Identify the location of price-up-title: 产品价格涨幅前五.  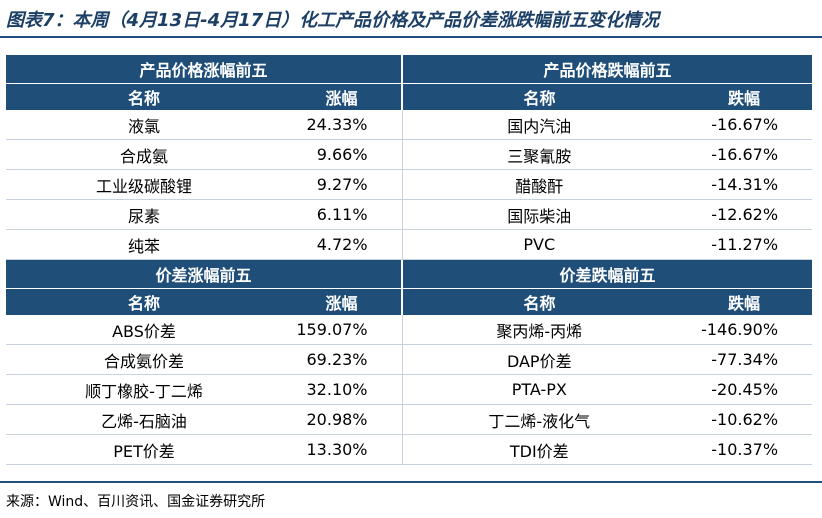
(205, 69).